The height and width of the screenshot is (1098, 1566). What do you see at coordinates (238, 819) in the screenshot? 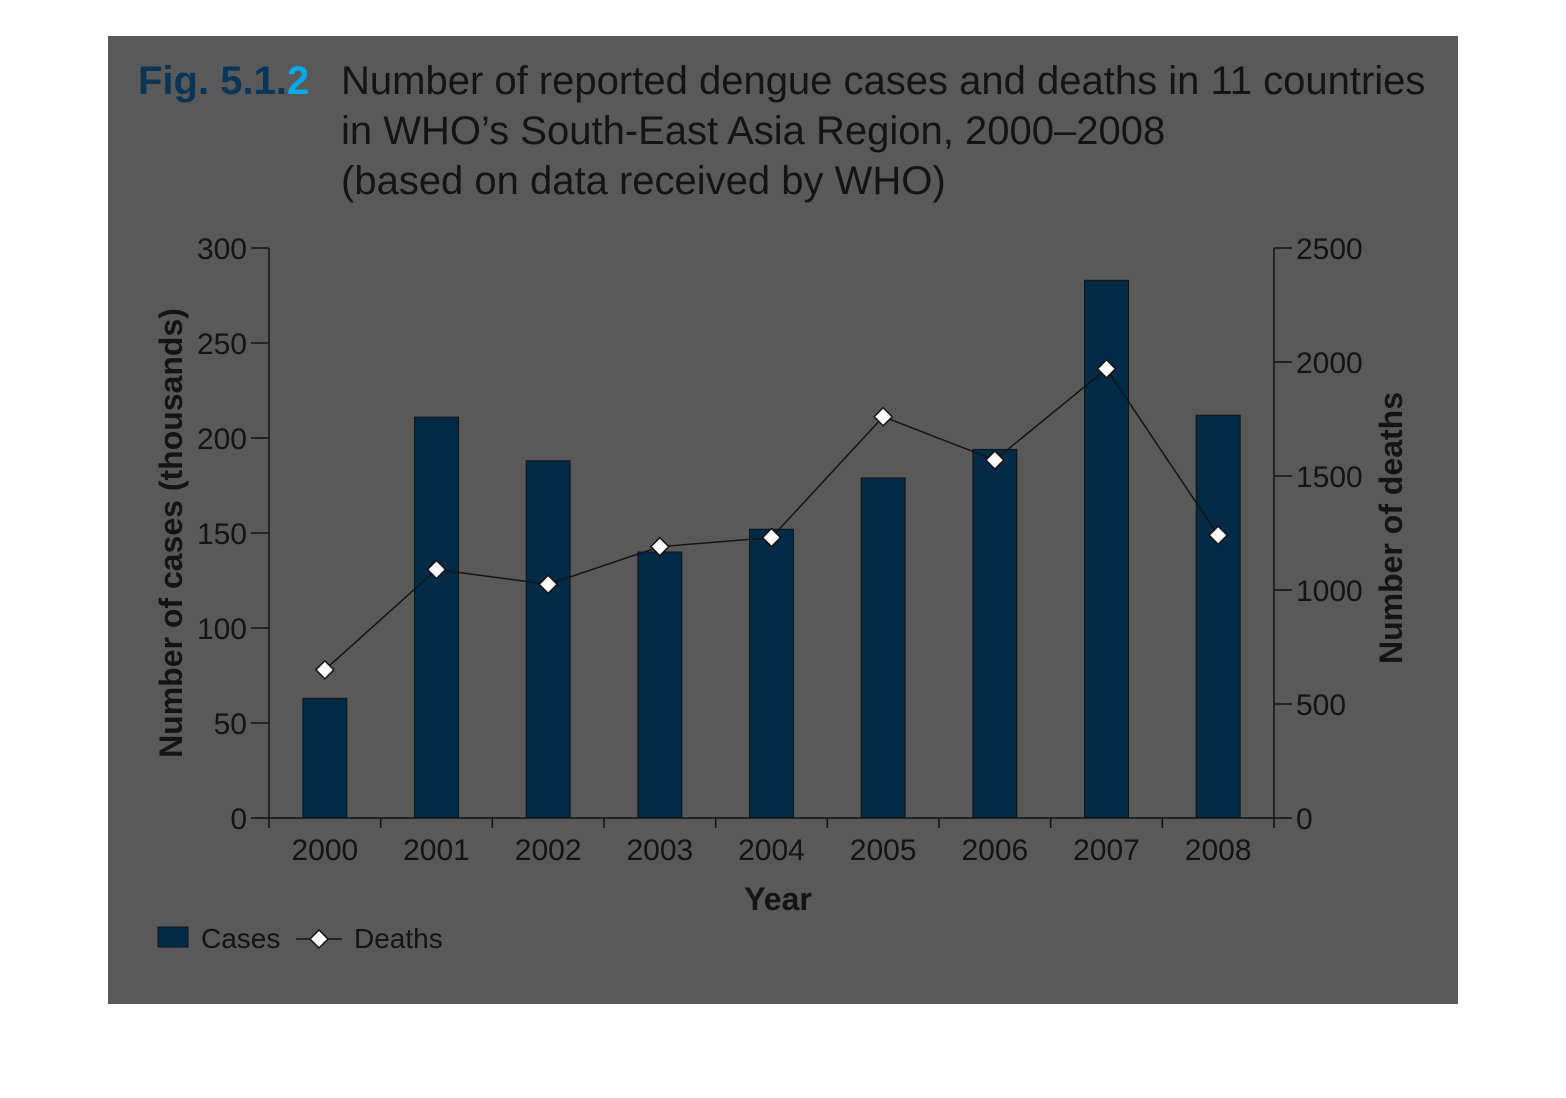
I see `left-tick-label-0: 0` at bounding box center [238, 819].